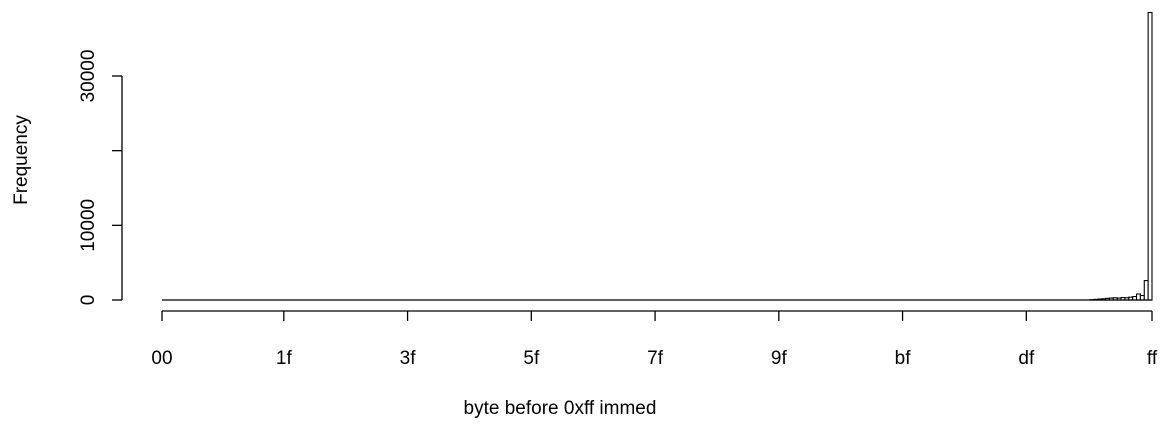 The image size is (1162, 427). What do you see at coordinates (284, 358) in the screenshot?
I see `x-tick-label: 1f` at bounding box center [284, 358].